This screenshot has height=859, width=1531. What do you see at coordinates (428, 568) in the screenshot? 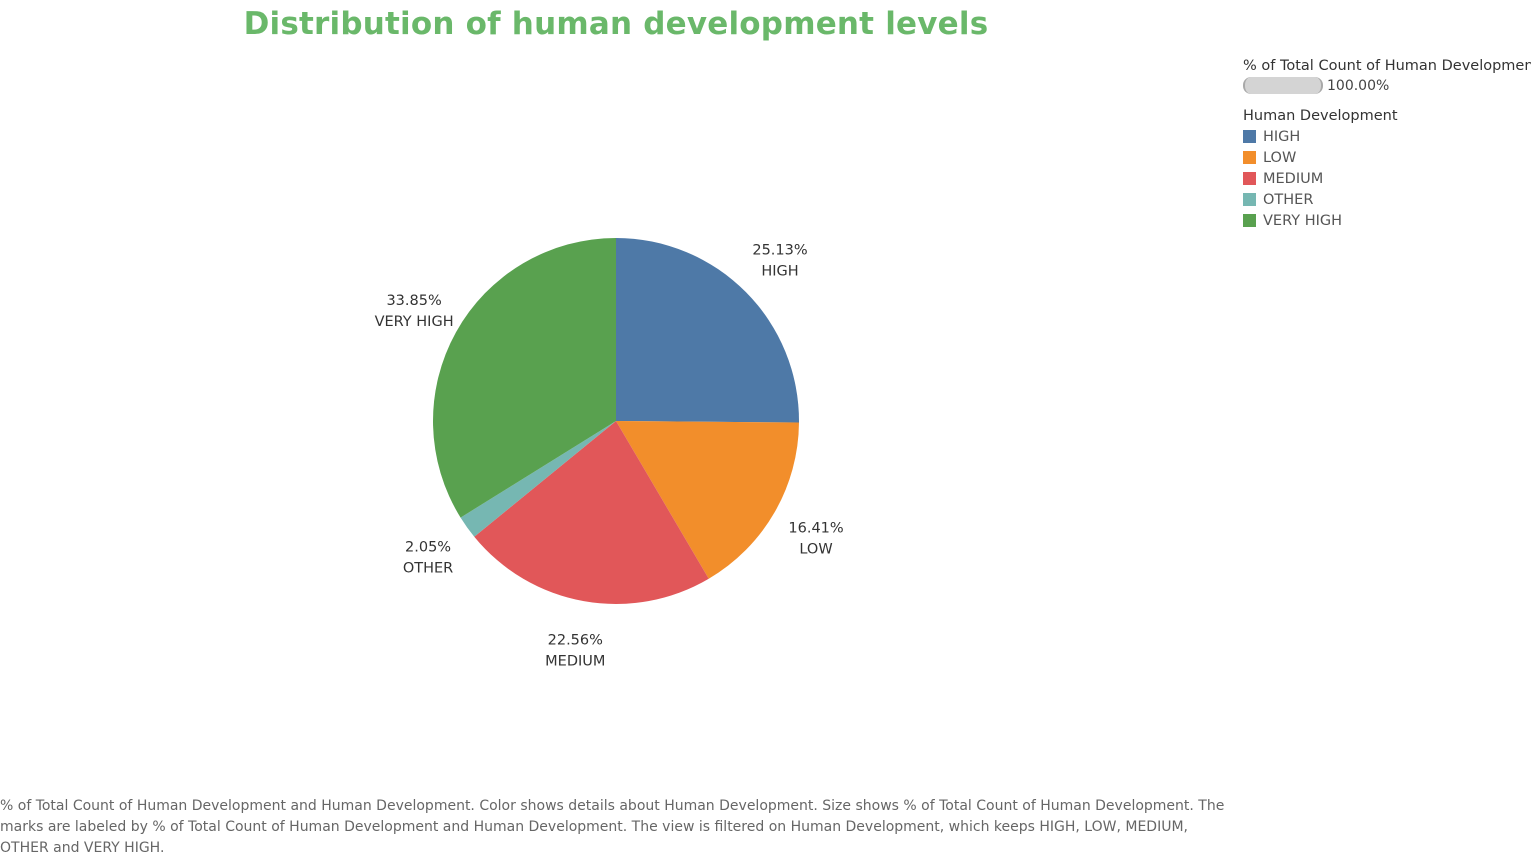
I see `slice-category-label: OTHER` at bounding box center [428, 568].